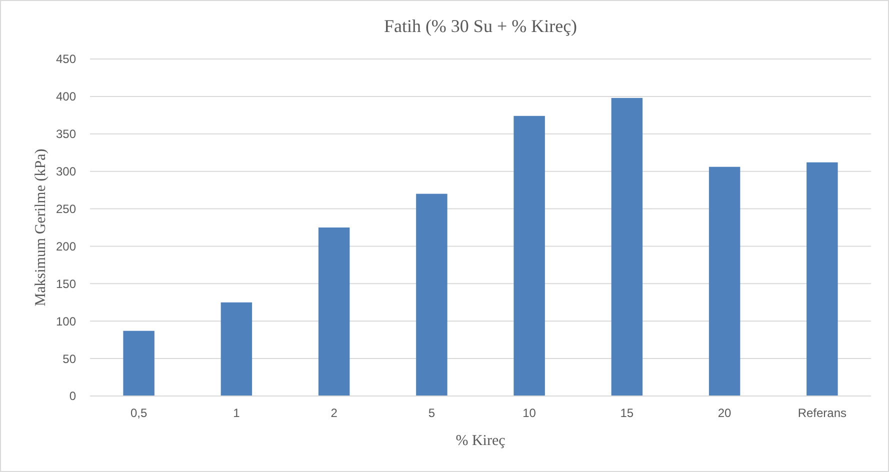 The height and width of the screenshot is (472, 889). What do you see at coordinates (66, 321) in the screenshot?
I see `y-tick-label: 100` at bounding box center [66, 321].